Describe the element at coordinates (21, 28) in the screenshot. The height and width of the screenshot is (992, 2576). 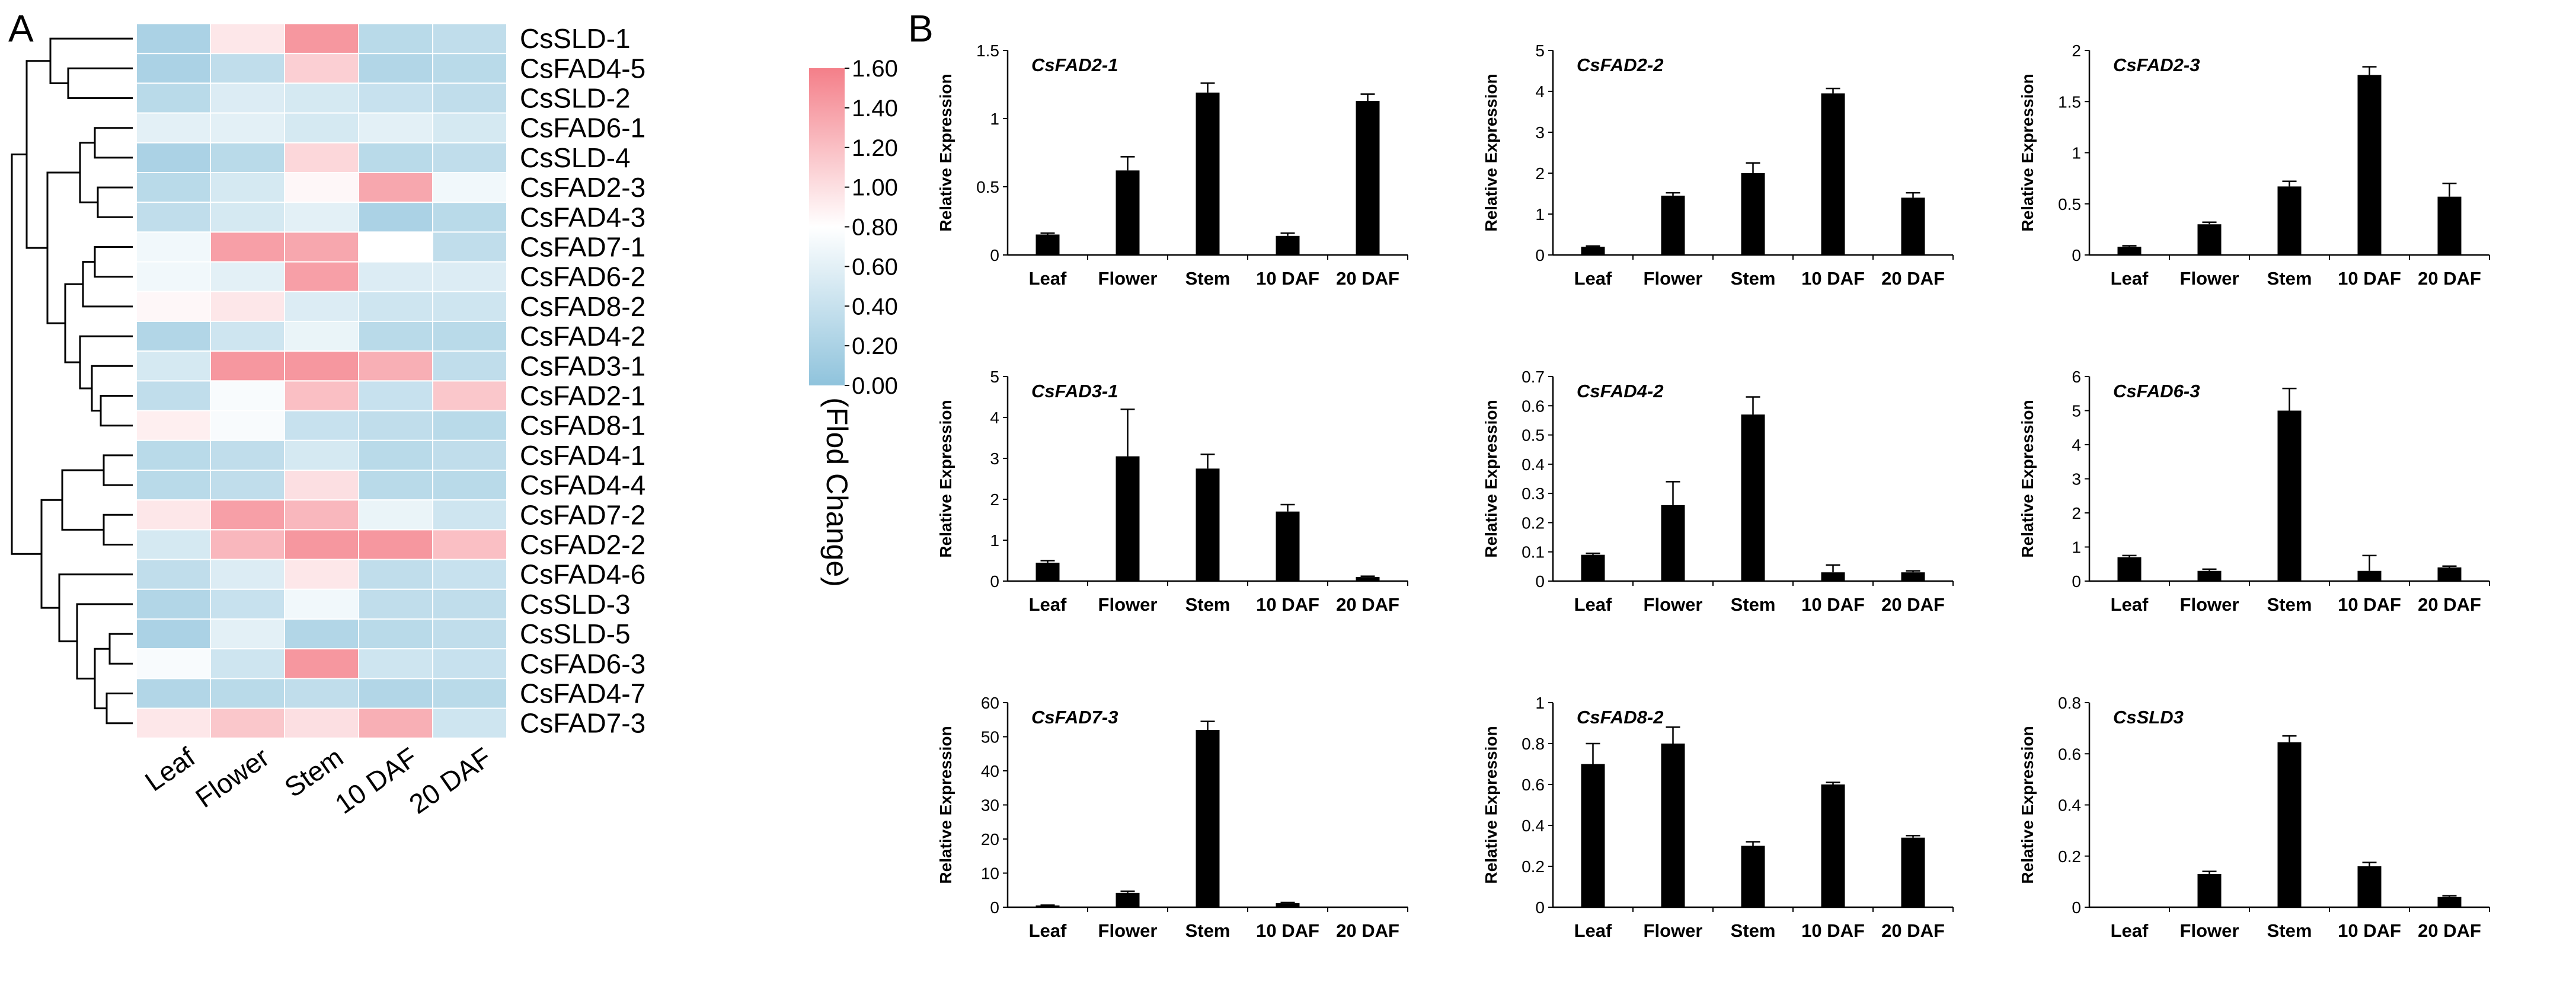
I see `panel-label-a: A` at that location.